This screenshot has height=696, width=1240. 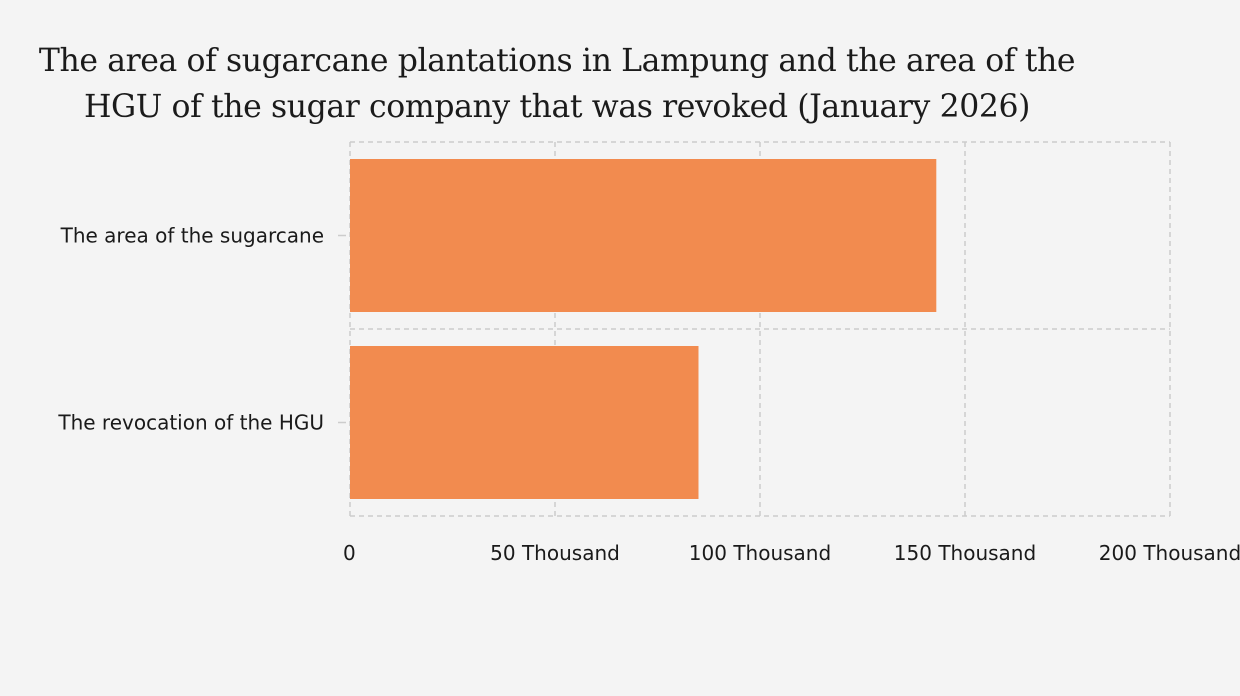 What do you see at coordinates (555, 553) in the screenshot?
I see `x-tick-label: 50 Thousand` at bounding box center [555, 553].